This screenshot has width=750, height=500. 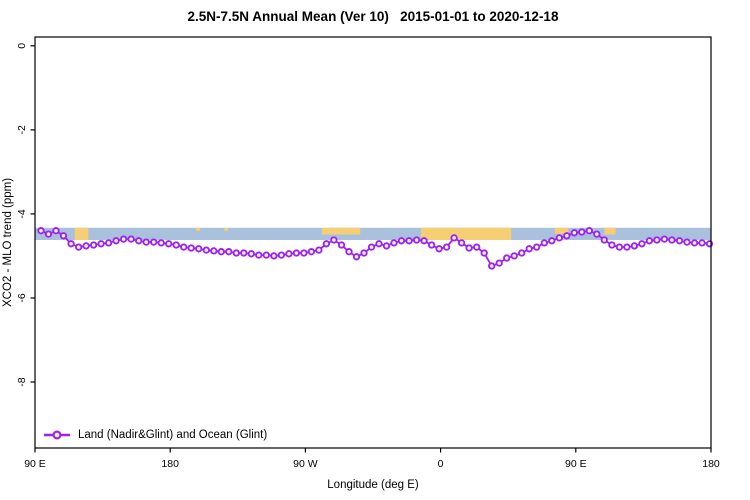 What do you see at coordinates (305, 464) in the screenshot?
I see `x-tick-label: 90 W` at bounding box center [305, 464].